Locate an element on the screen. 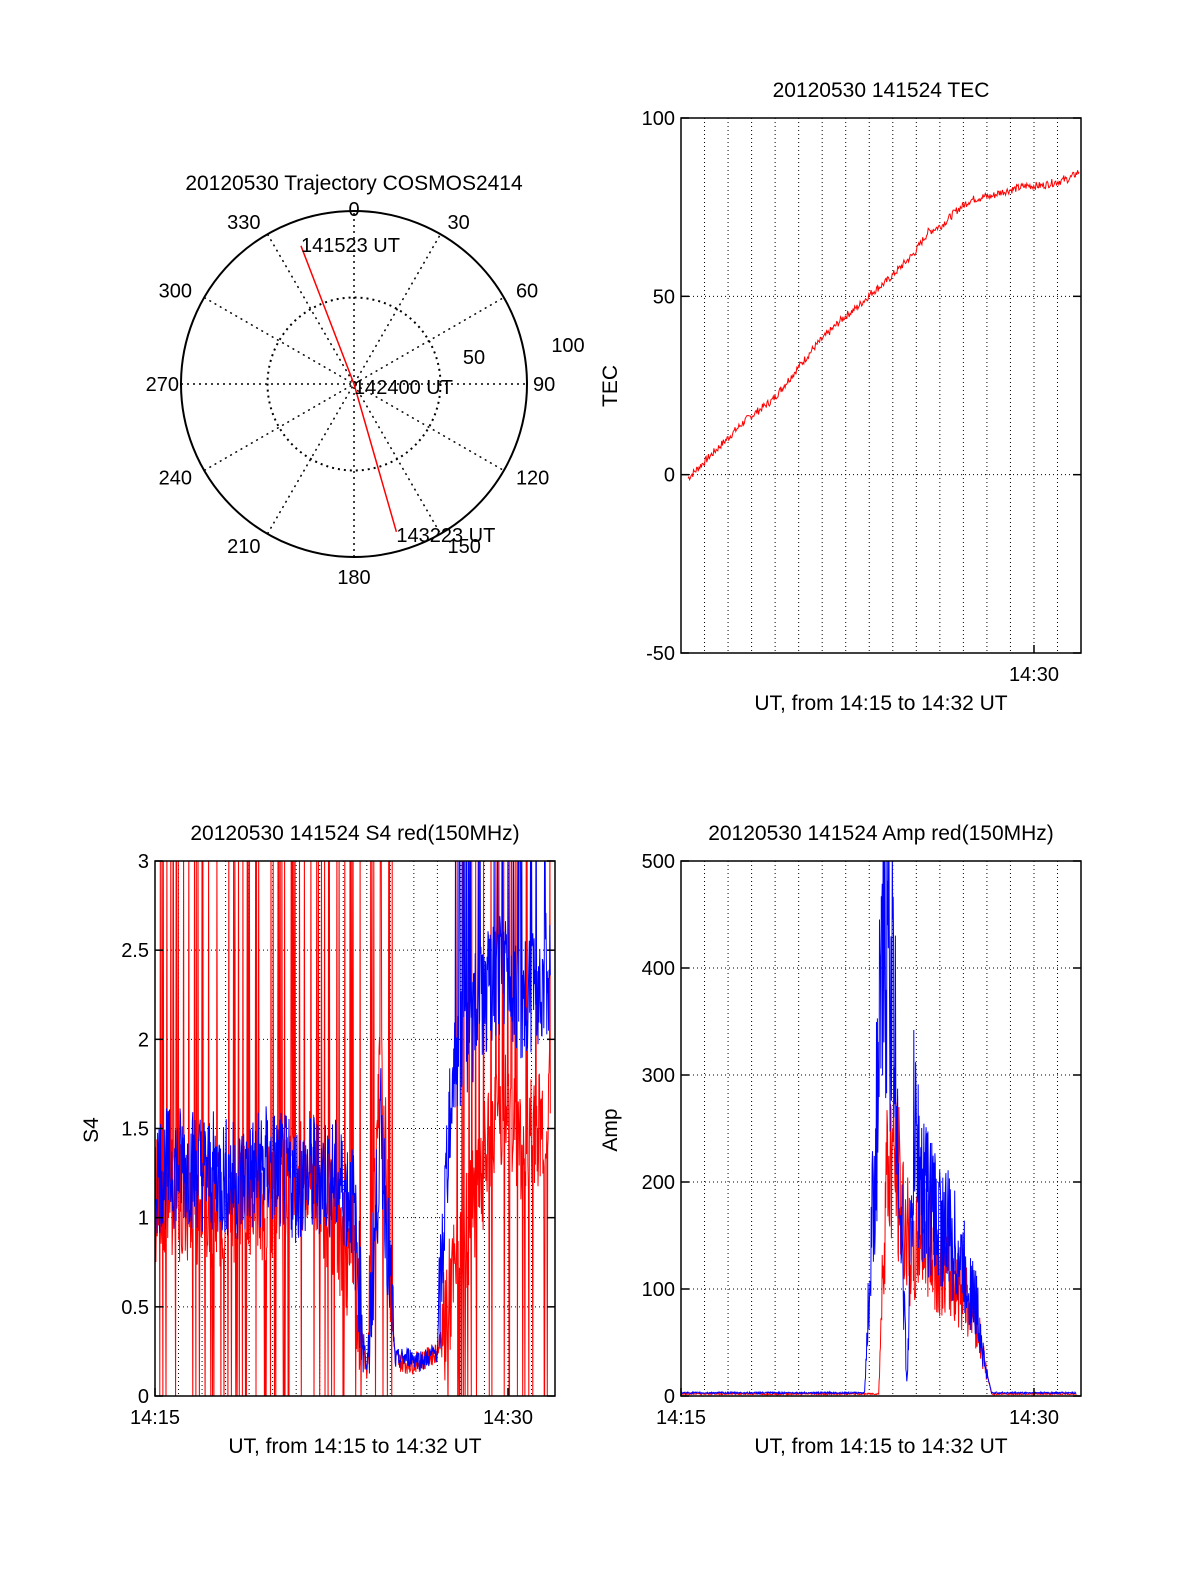  tec-series-line is located at coordinates (883, 326).